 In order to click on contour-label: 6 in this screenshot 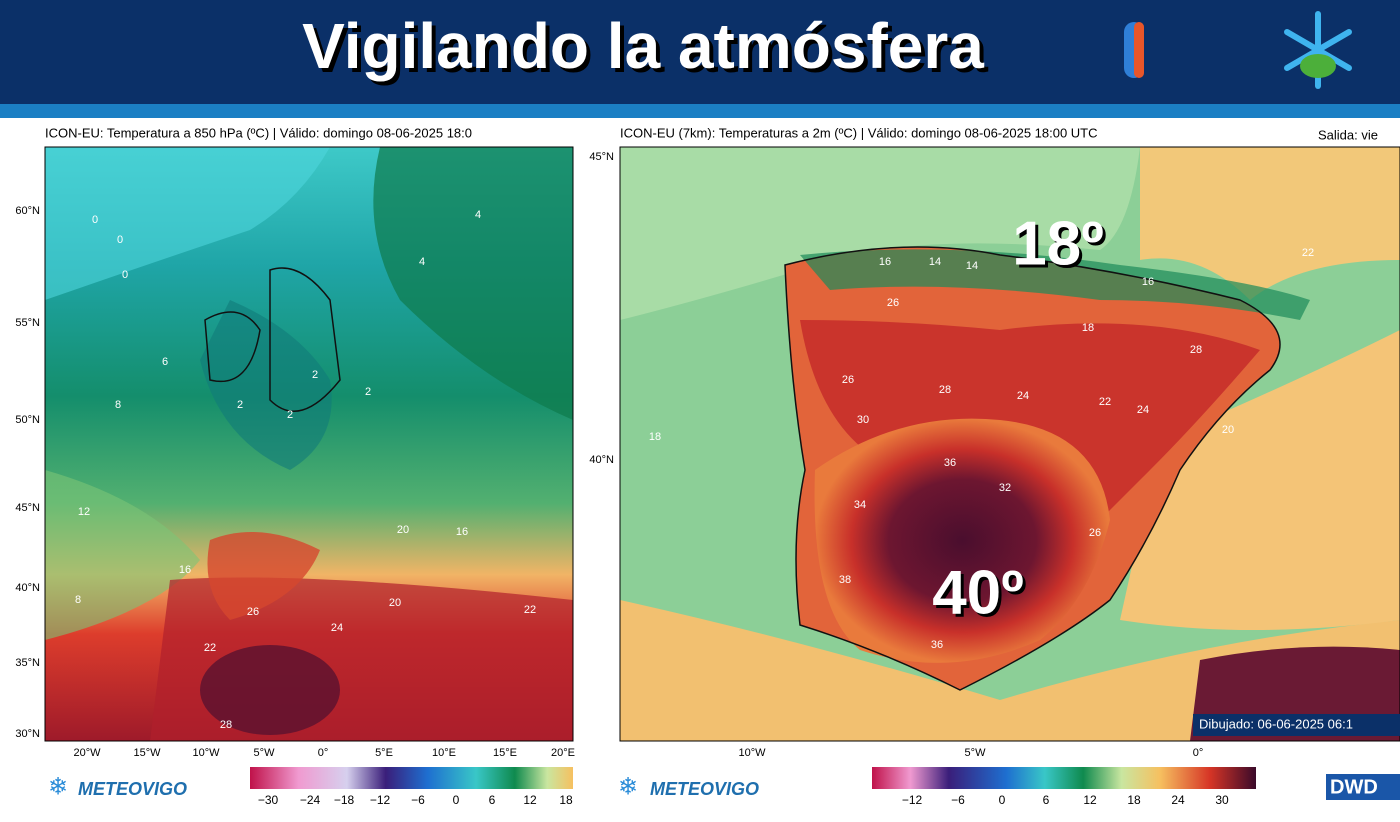, I will do `click(165, 362)`.